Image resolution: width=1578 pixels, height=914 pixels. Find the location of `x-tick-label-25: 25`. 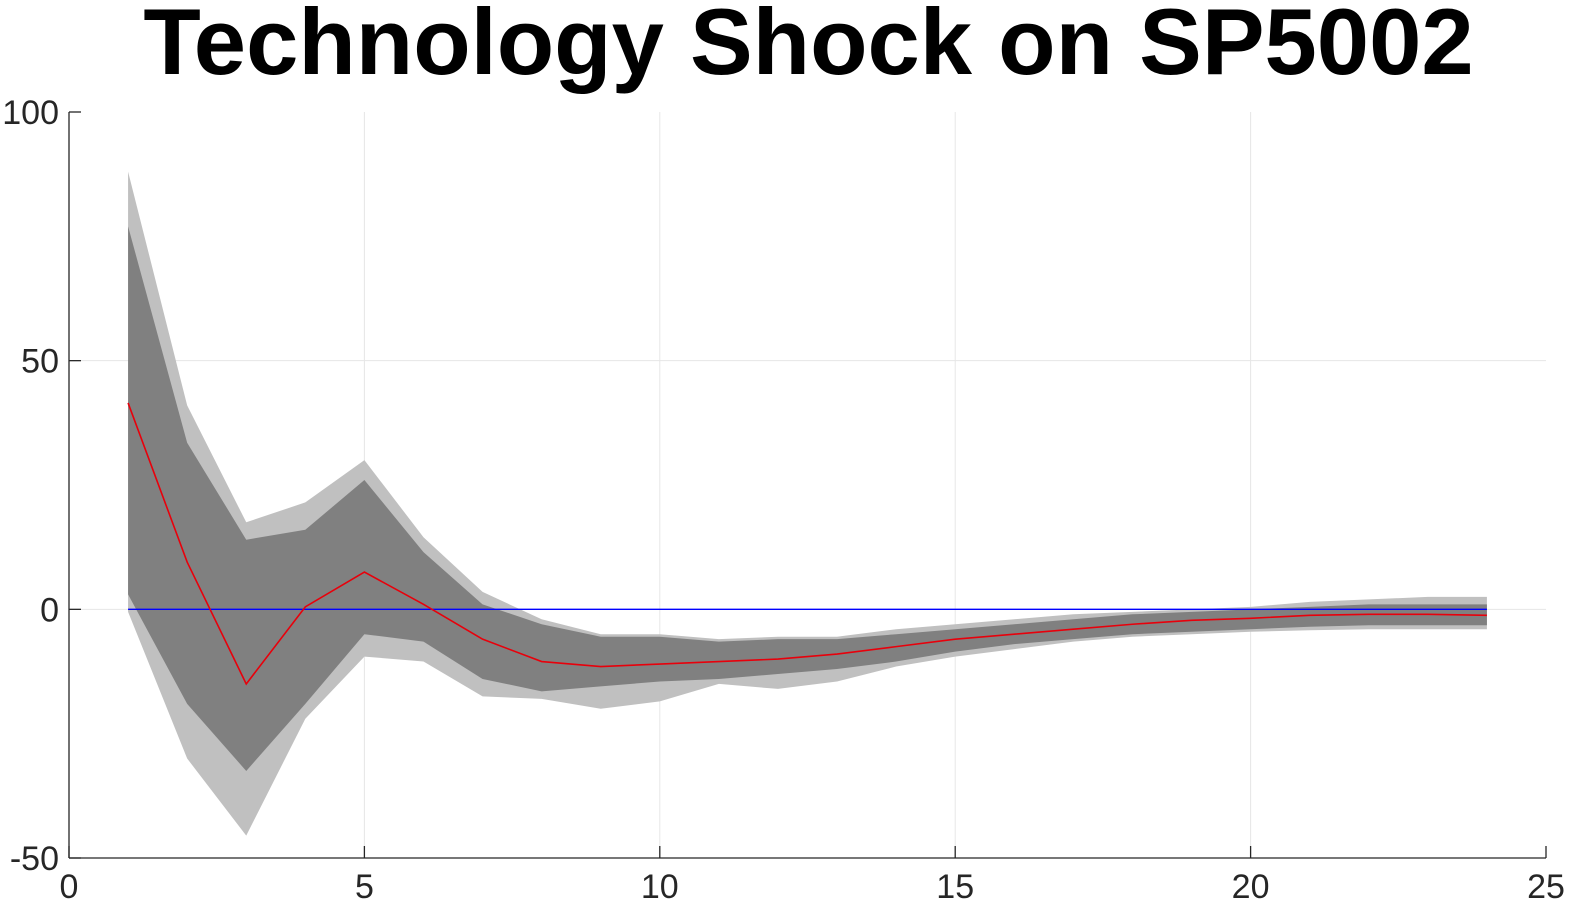

x-tick-label-25: 25 is located at coordinates (1546, 887).